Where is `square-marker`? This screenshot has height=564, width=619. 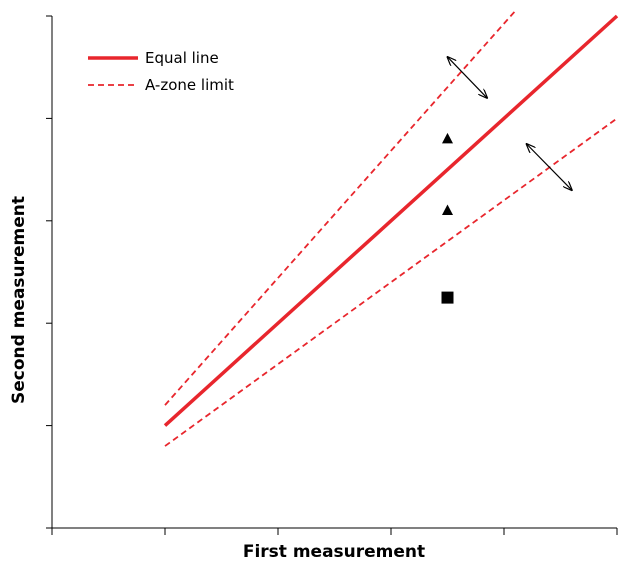
square-marker is located at coordinates (447, 297).